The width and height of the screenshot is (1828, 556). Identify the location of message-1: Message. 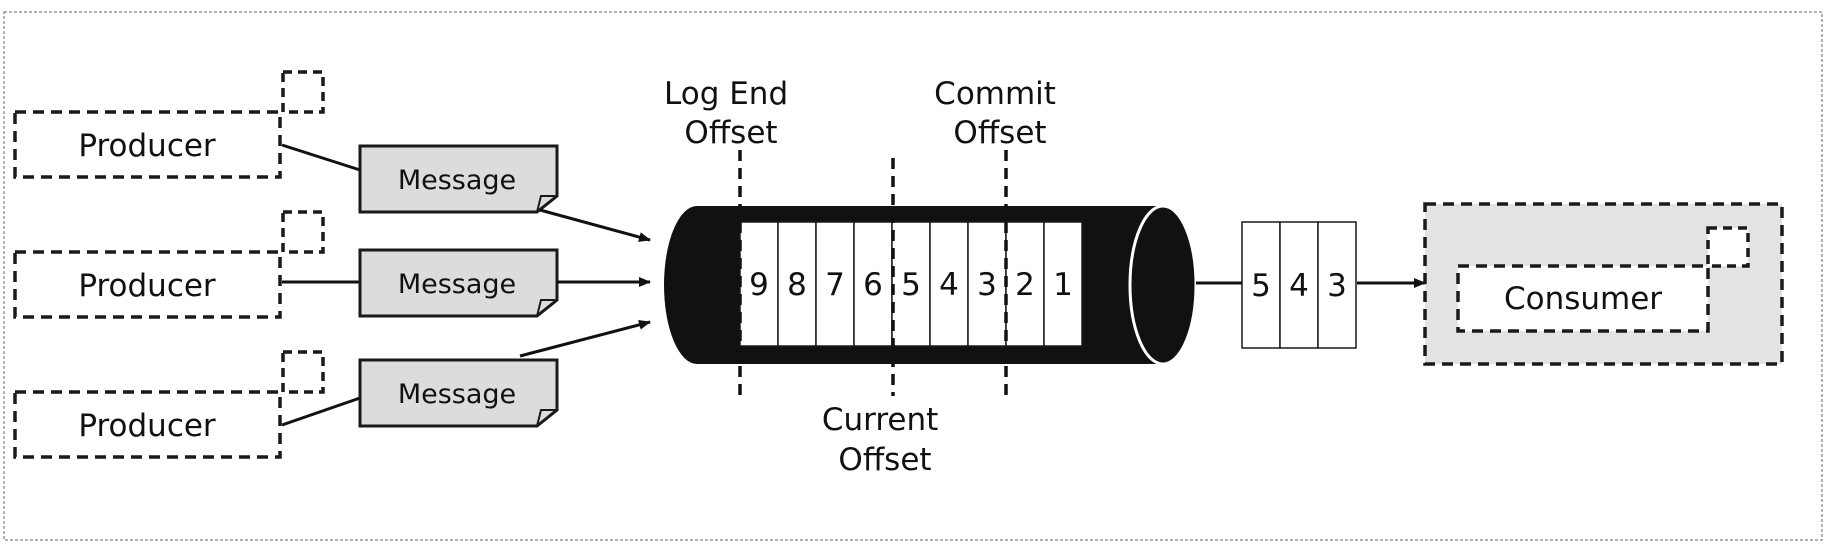
(458, 179).